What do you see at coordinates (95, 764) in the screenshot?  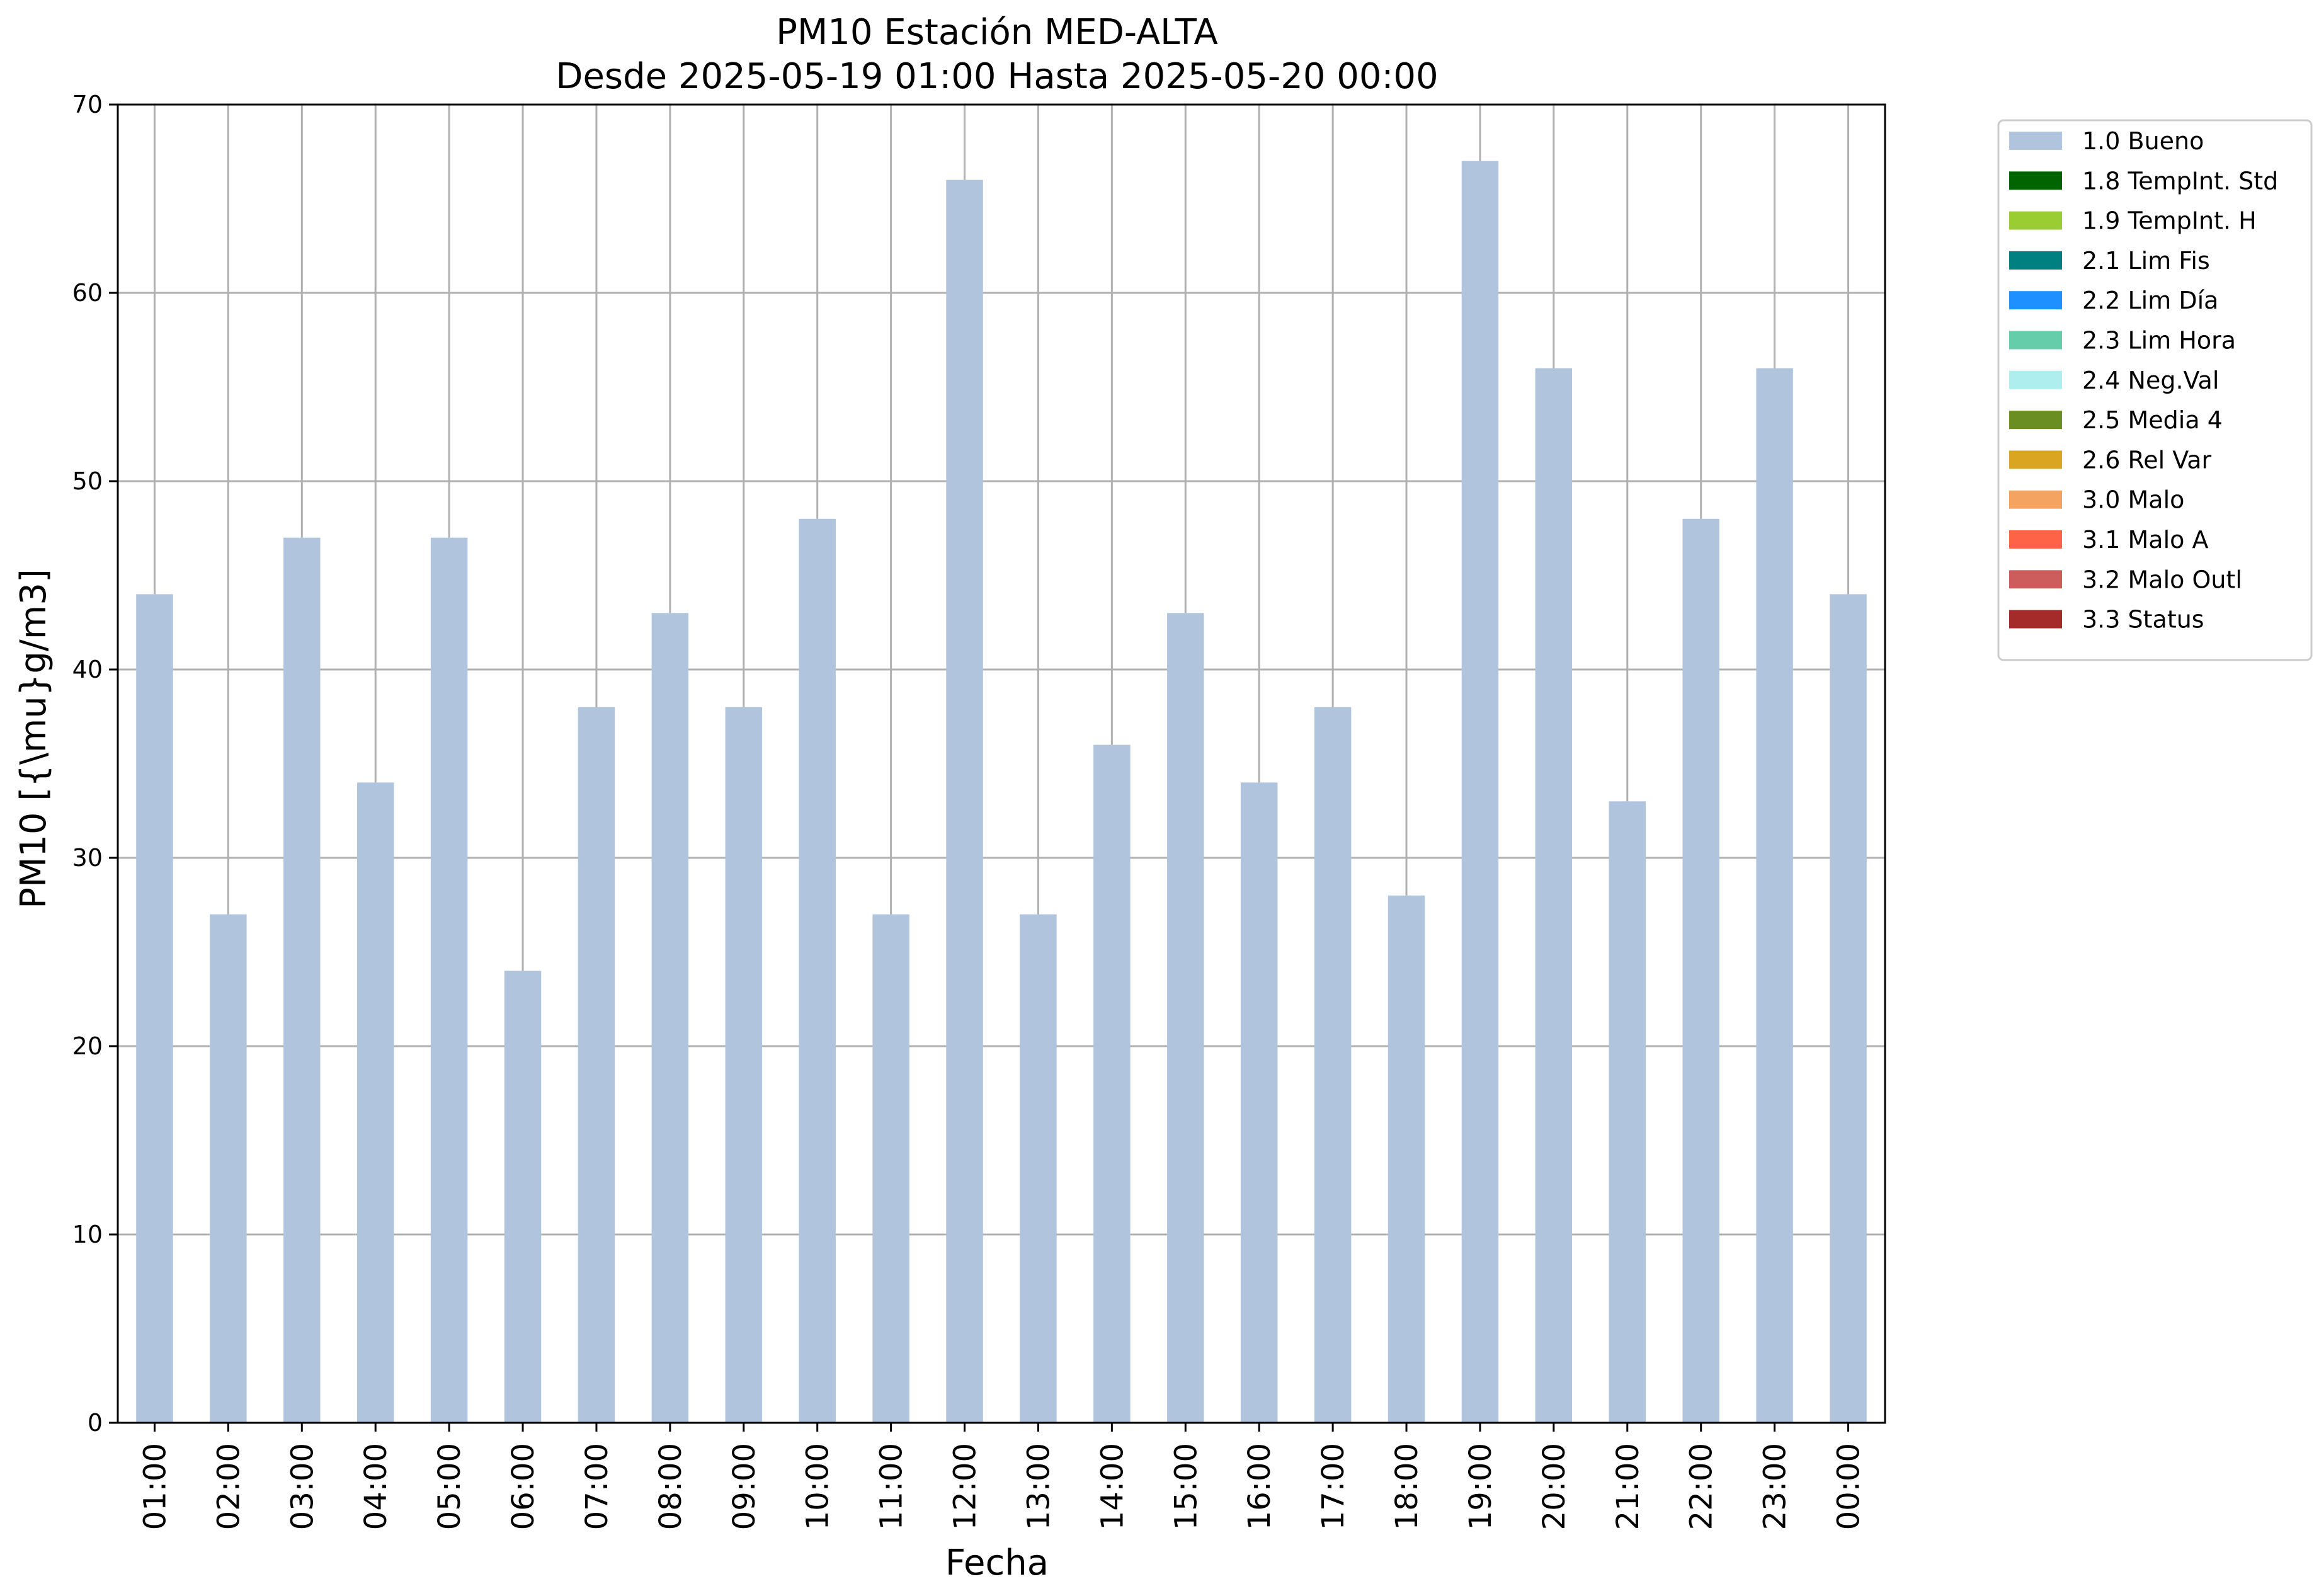 I see `y-axis-ticks: 0 10 20 30 40 50 60 70` at bounding box center [95, 764].